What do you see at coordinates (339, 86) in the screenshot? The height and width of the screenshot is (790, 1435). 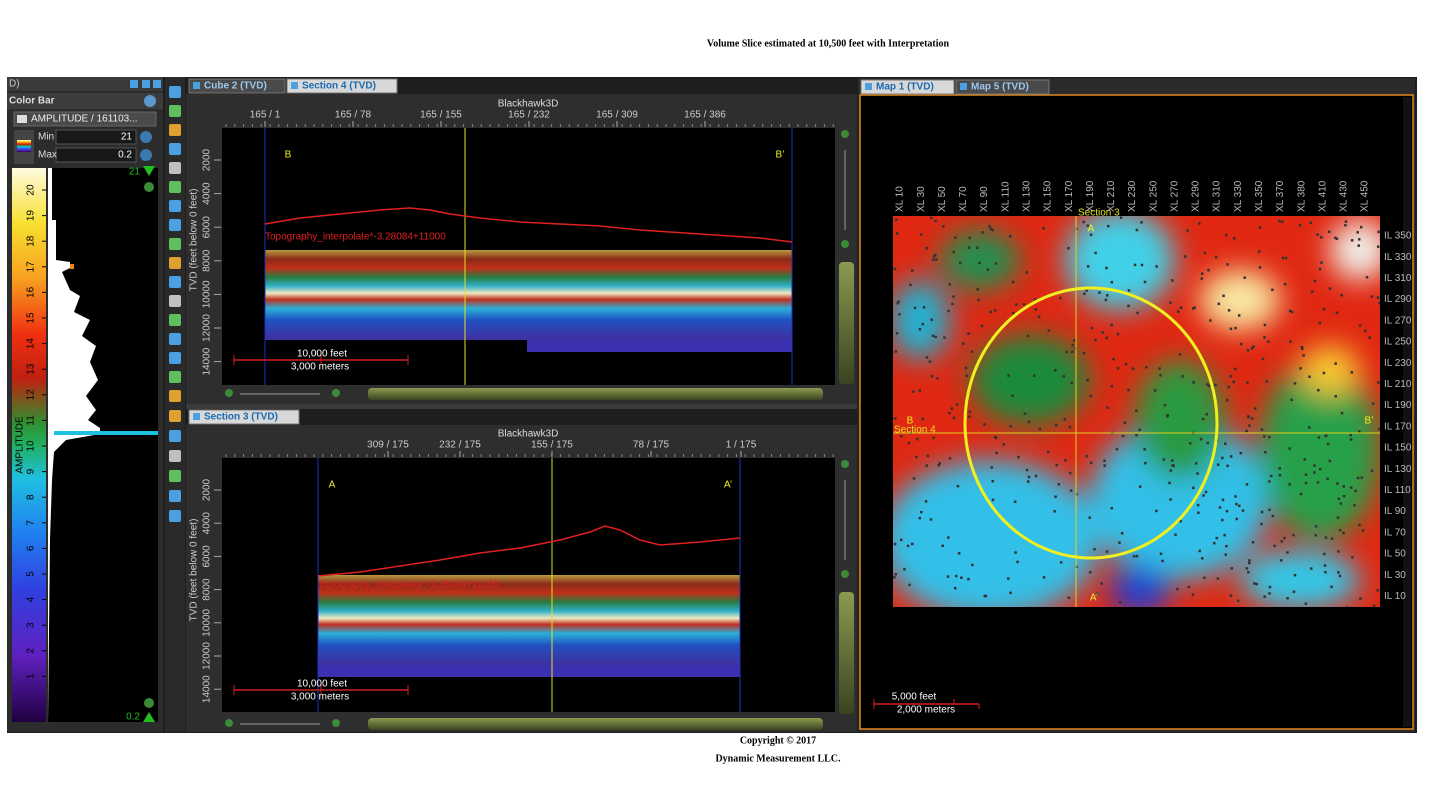 I see `view-tab-label: Section 4 (TVD)` at bounding box center [339, 86].